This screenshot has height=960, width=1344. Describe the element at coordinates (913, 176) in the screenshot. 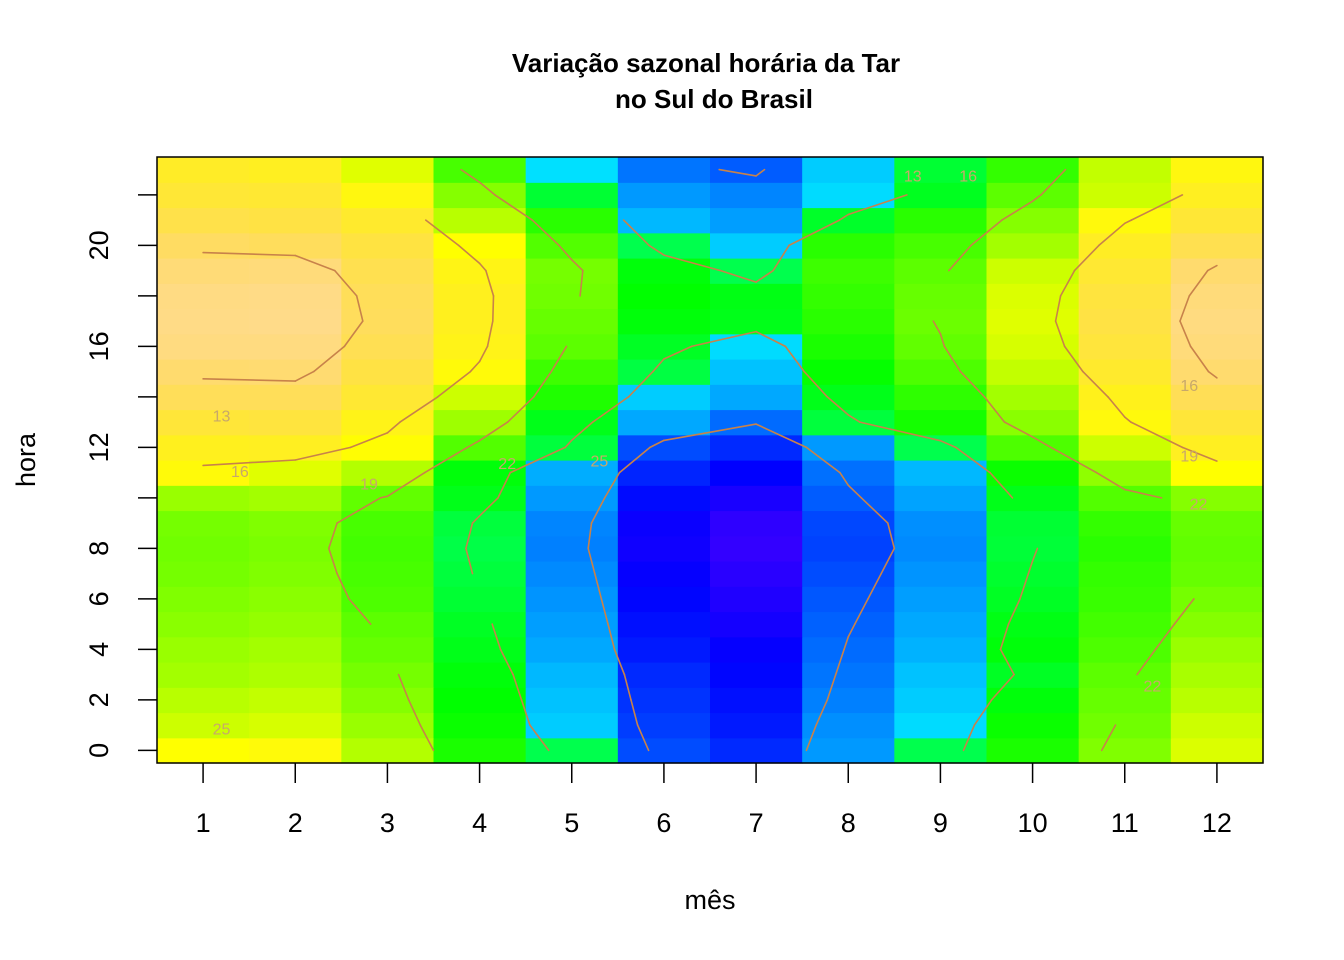

I see `contour-label: 13` at that location.